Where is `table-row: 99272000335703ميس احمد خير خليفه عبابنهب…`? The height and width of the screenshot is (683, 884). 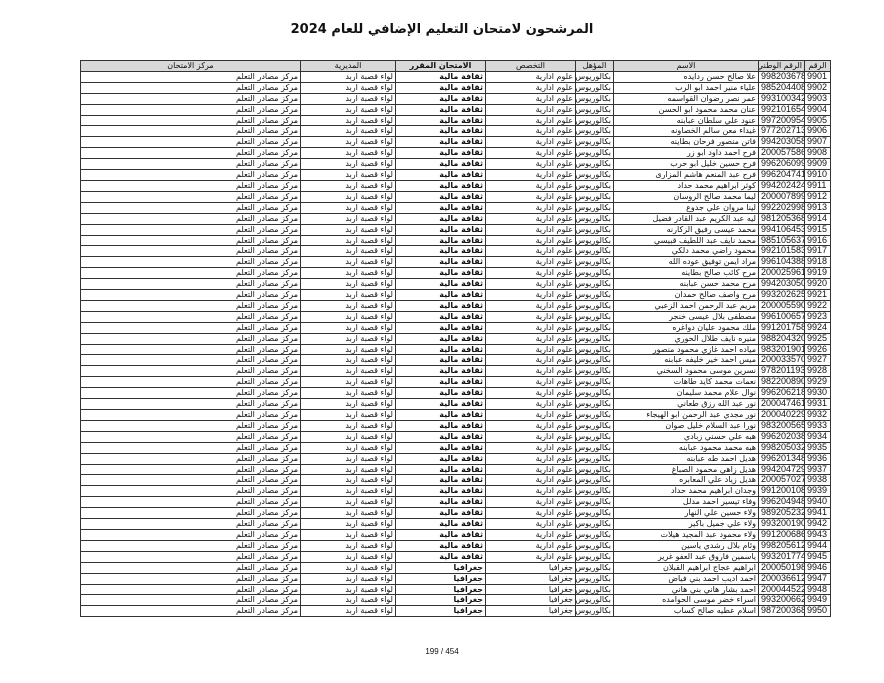
table-row: 99272000335703ميس احمد خير خليفه عبابنهب… is located at coordinates (455, 360).